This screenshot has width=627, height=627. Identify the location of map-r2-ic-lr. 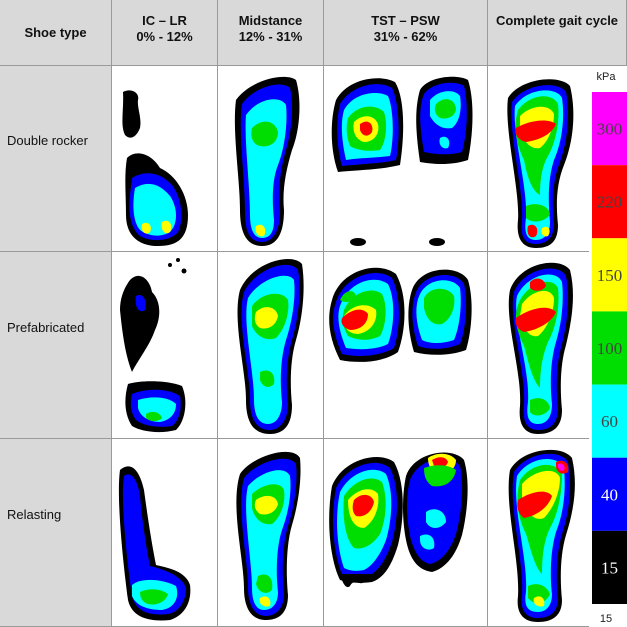
(153, 345).